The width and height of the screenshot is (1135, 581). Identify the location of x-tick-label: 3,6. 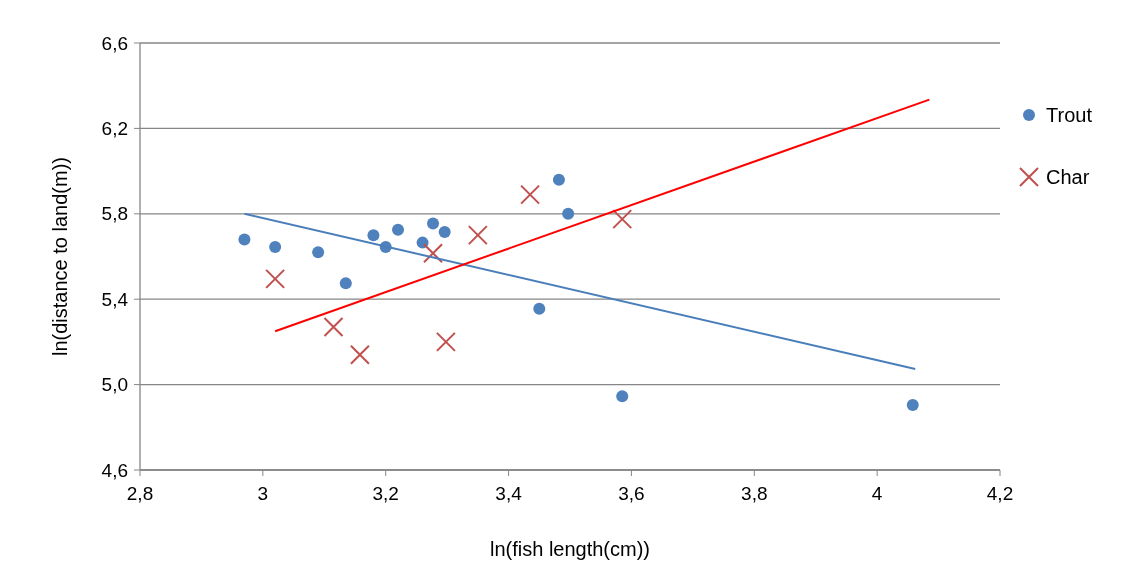
(631, 493).